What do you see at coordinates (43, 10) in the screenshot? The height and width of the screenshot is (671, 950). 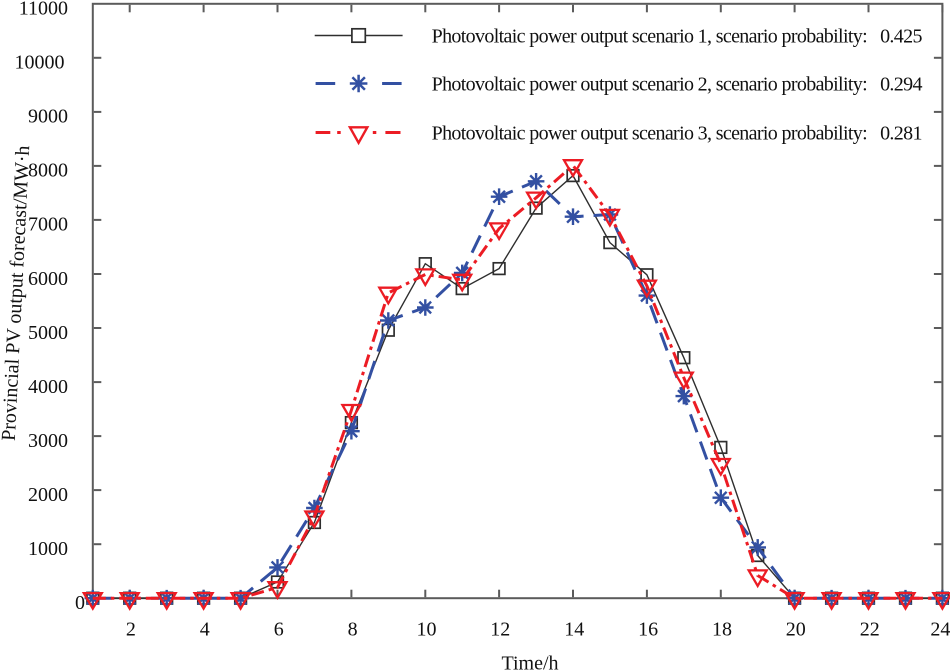 I see `svg-text: 11000` at bounding box center [43, 10].